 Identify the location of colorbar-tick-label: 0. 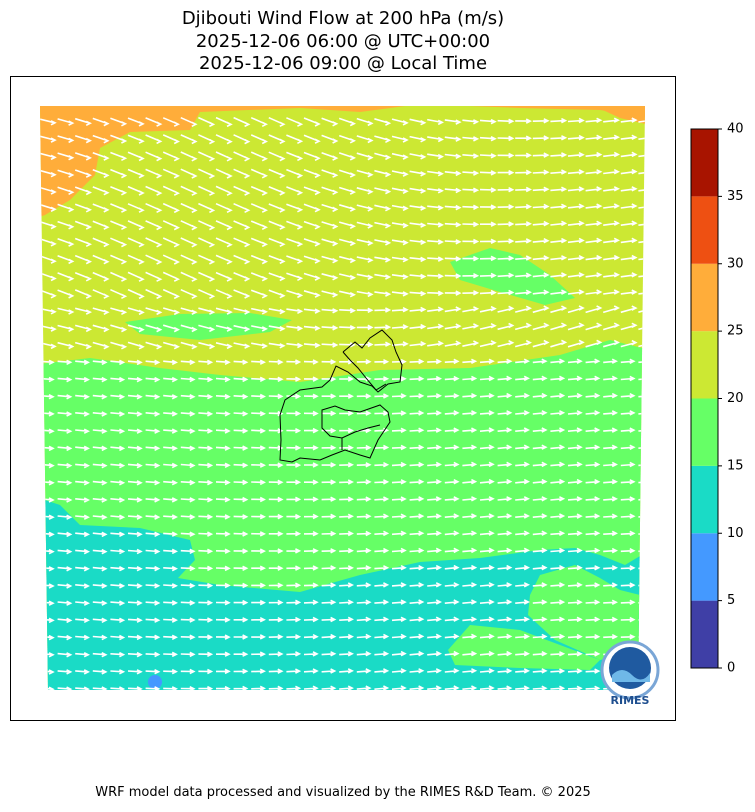
(731, 668).